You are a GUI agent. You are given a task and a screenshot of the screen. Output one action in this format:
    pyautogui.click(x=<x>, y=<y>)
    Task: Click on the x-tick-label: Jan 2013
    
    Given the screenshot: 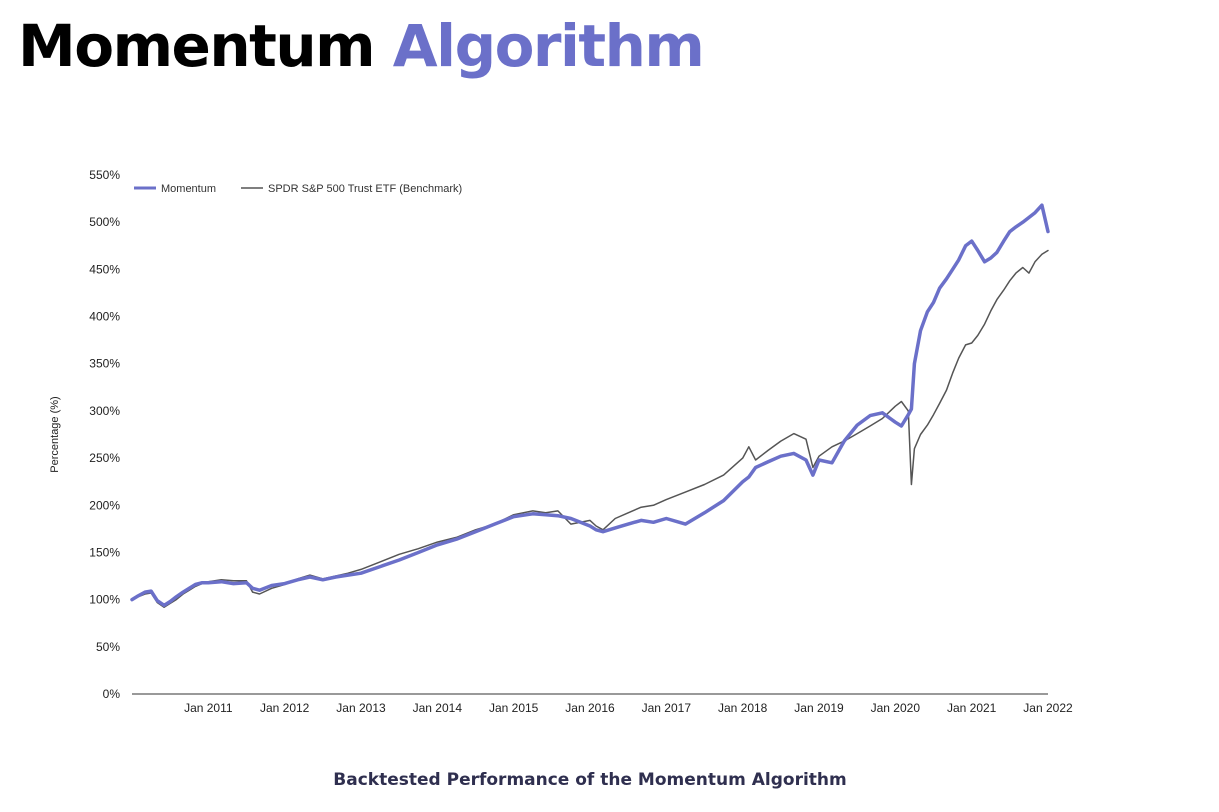 What is the action you would take?
    pyautogui.click(x=361, y=708)
    